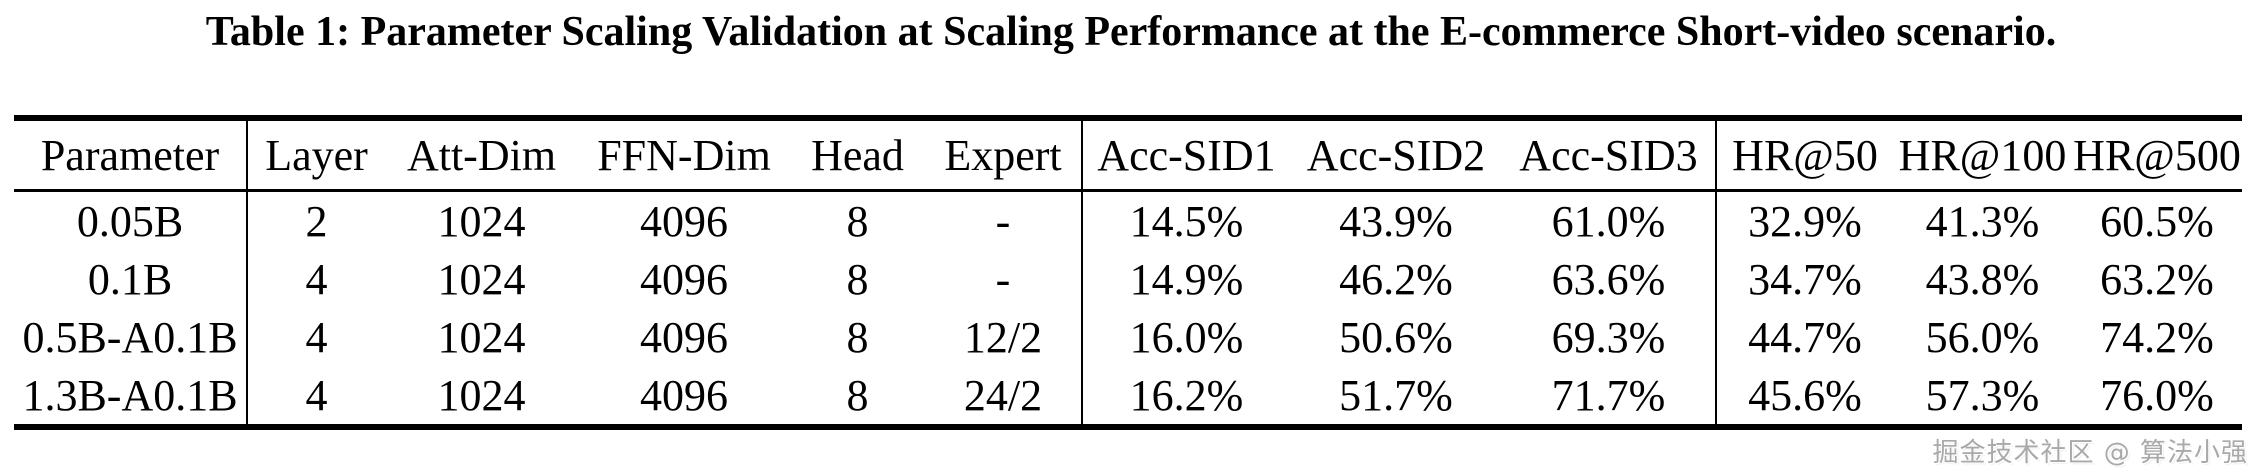 This screenshot has width=2262, height=476. I want to click on table-cell: 16.0%, so click(1186, 337).